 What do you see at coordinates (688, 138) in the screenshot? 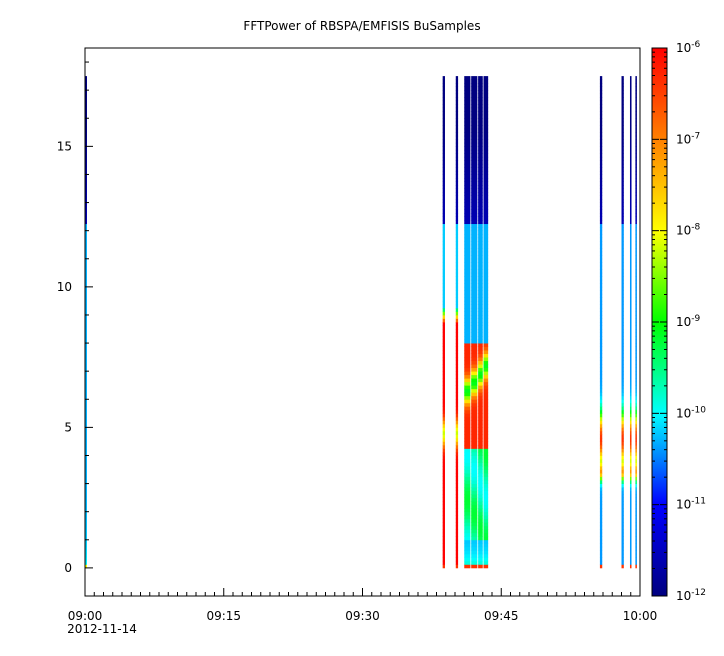
I see `colorbar-tick-label: 10-7` at bounding box center [688, 138].